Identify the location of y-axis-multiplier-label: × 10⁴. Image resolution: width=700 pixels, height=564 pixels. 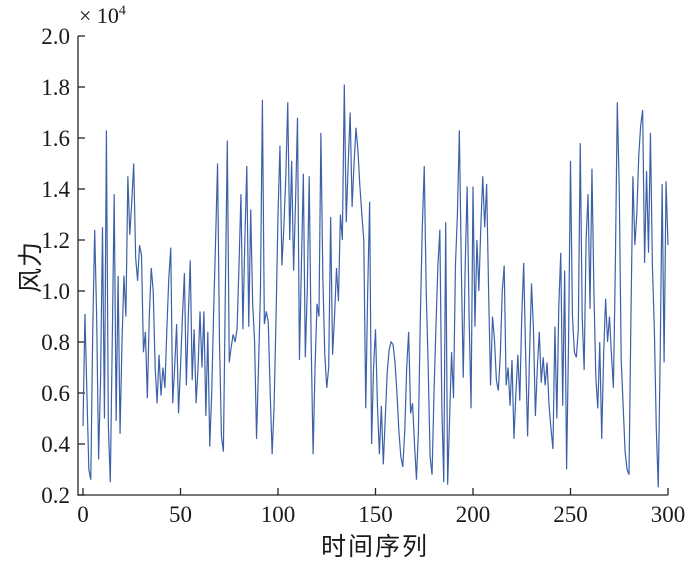
(102, 16).